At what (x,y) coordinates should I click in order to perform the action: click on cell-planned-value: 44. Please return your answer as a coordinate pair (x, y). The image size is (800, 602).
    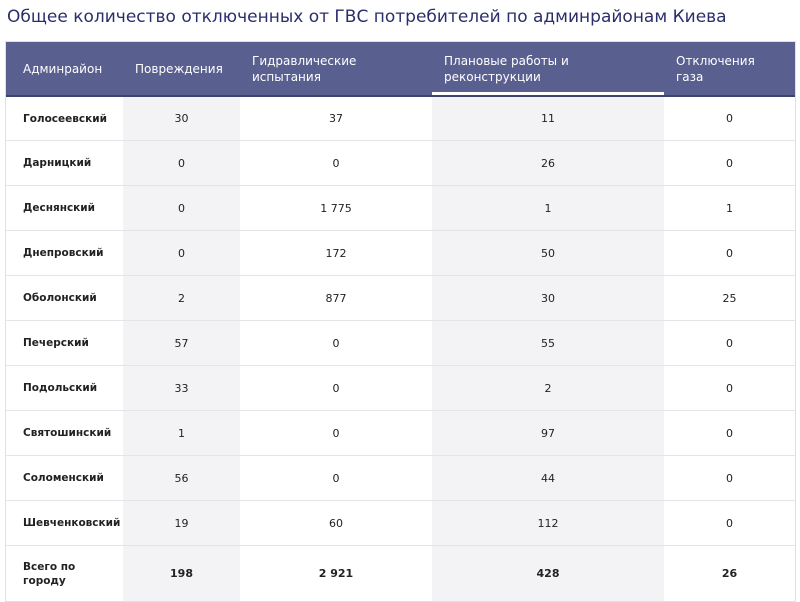
    Looking at the image, I should click on (548, 478).